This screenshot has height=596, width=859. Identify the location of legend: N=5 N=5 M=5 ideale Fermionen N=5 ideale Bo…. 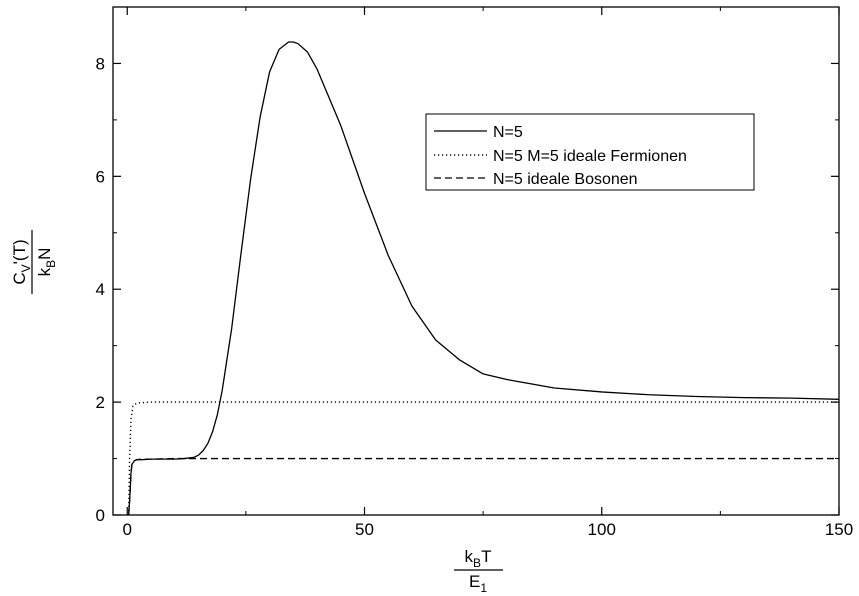
(590, 152).